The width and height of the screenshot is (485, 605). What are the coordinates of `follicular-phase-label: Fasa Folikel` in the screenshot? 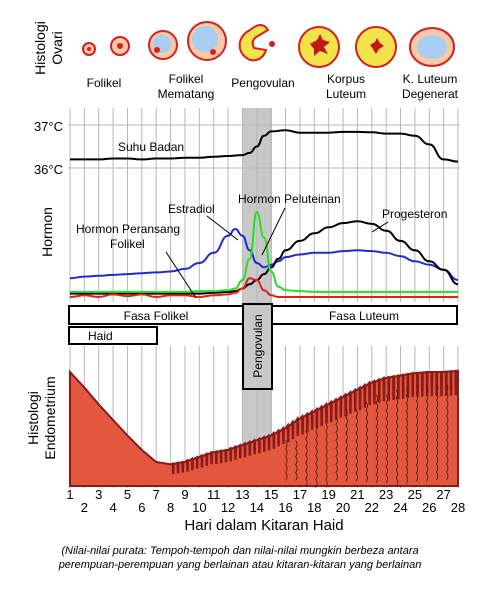 It's located at (156, 316).